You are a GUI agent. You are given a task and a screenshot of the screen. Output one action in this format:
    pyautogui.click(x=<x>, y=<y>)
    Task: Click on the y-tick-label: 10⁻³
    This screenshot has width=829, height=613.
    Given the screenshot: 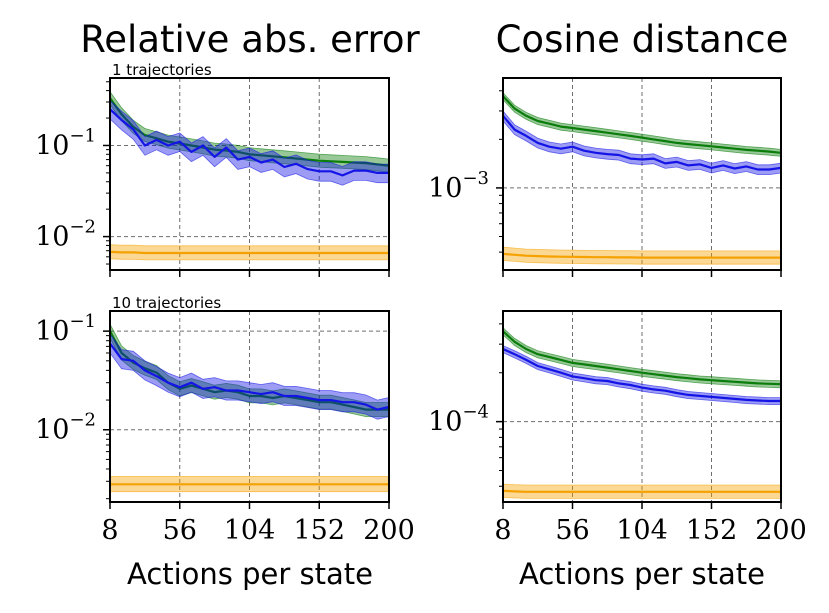 What is the action you would take?
    pyautogui.click(x=458, y=186)
    